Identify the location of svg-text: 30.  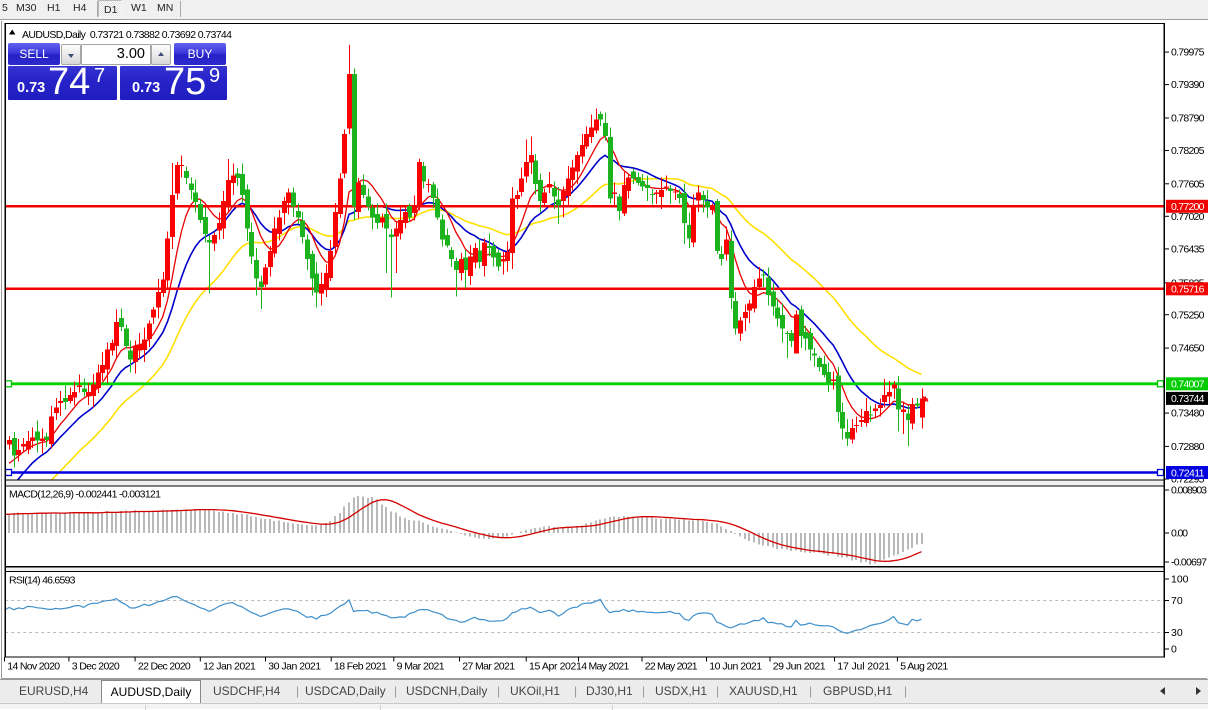
(1177, 633).